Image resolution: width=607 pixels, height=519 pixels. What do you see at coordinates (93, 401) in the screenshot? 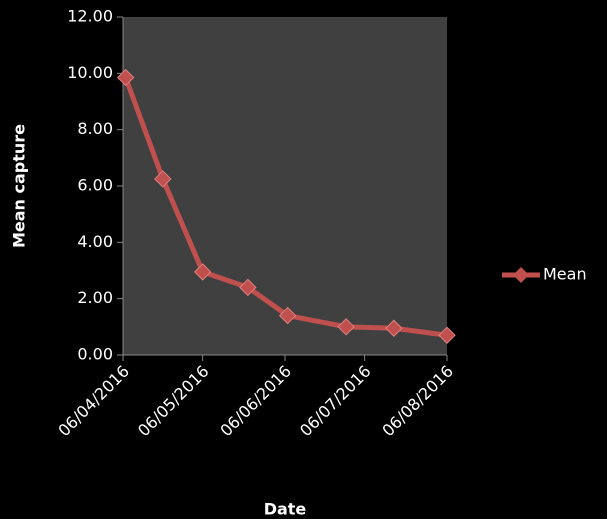
I see `x-tick-label: 06/04/2016` at bounding box center [93, 401].